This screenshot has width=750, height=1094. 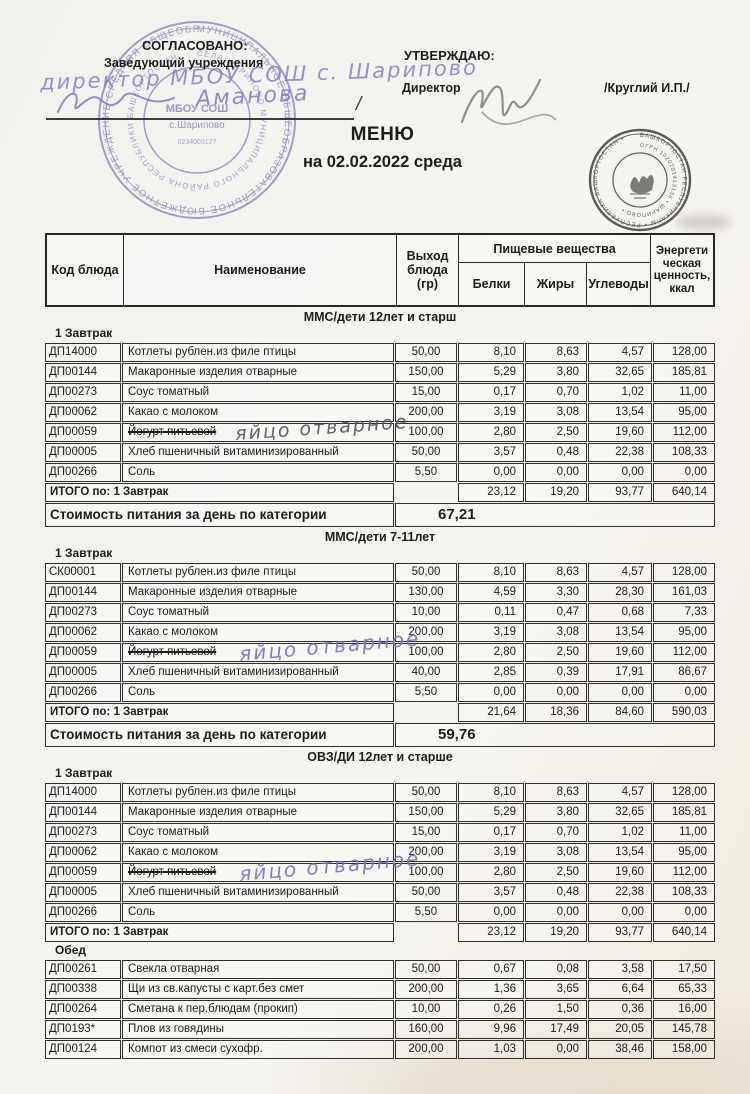 What do you see at coordinates (258, 852) in the screenshot?
I see `dish-name-cell: Какао с молоком` at bounding box center [258, 852].